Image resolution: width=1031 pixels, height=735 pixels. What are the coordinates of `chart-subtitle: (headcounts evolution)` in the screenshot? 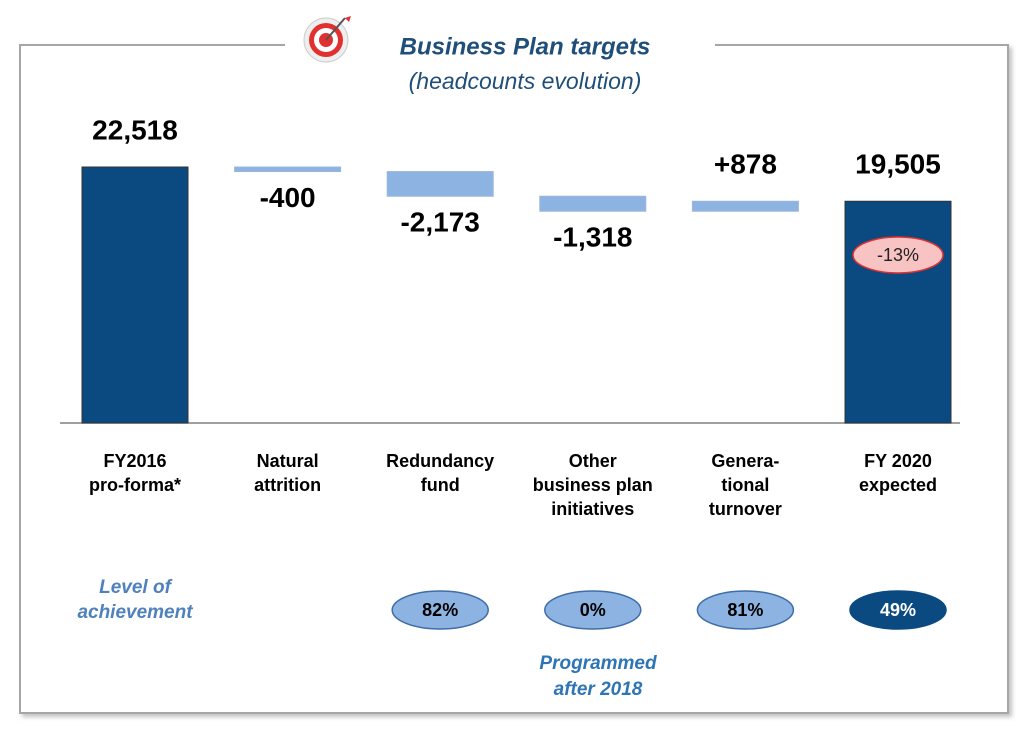 It's located at (525, 81).